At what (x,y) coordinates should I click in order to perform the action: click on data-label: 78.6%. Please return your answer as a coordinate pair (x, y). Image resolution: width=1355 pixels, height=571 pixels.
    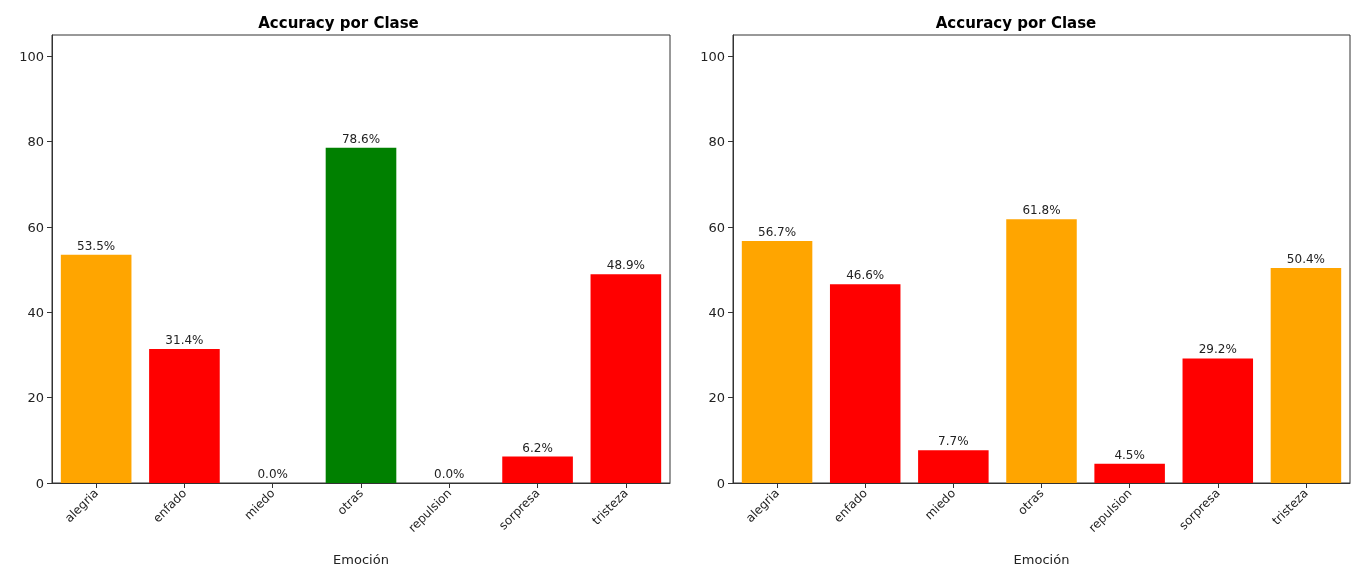
    Looking at the image, I should click on (361, 138).